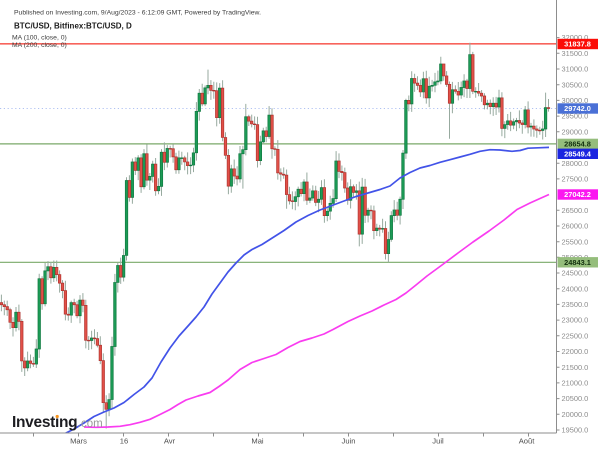  I want to click on svg-text: 25500.0, so click(575, 241).